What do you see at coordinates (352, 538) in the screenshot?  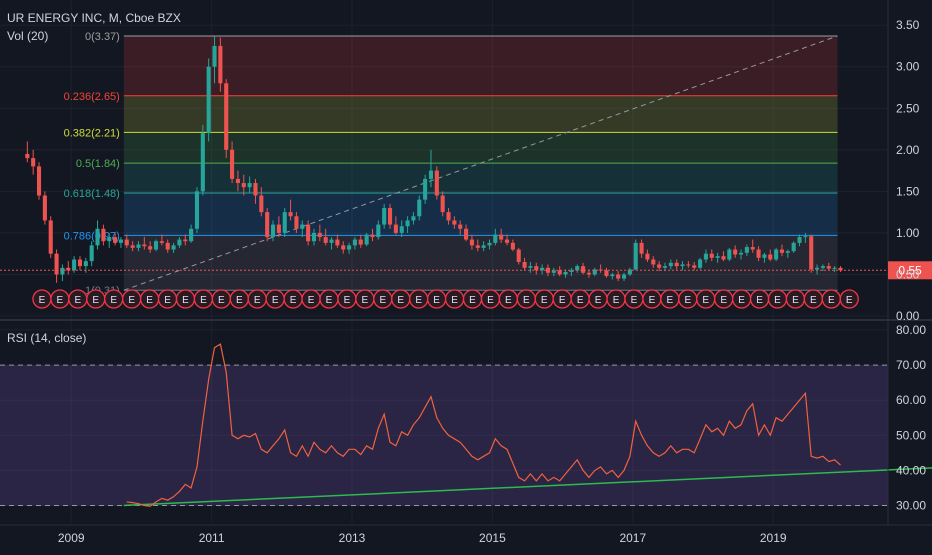 I see `time-axis-tick-label: 2013` at bounding box center [352, 538].